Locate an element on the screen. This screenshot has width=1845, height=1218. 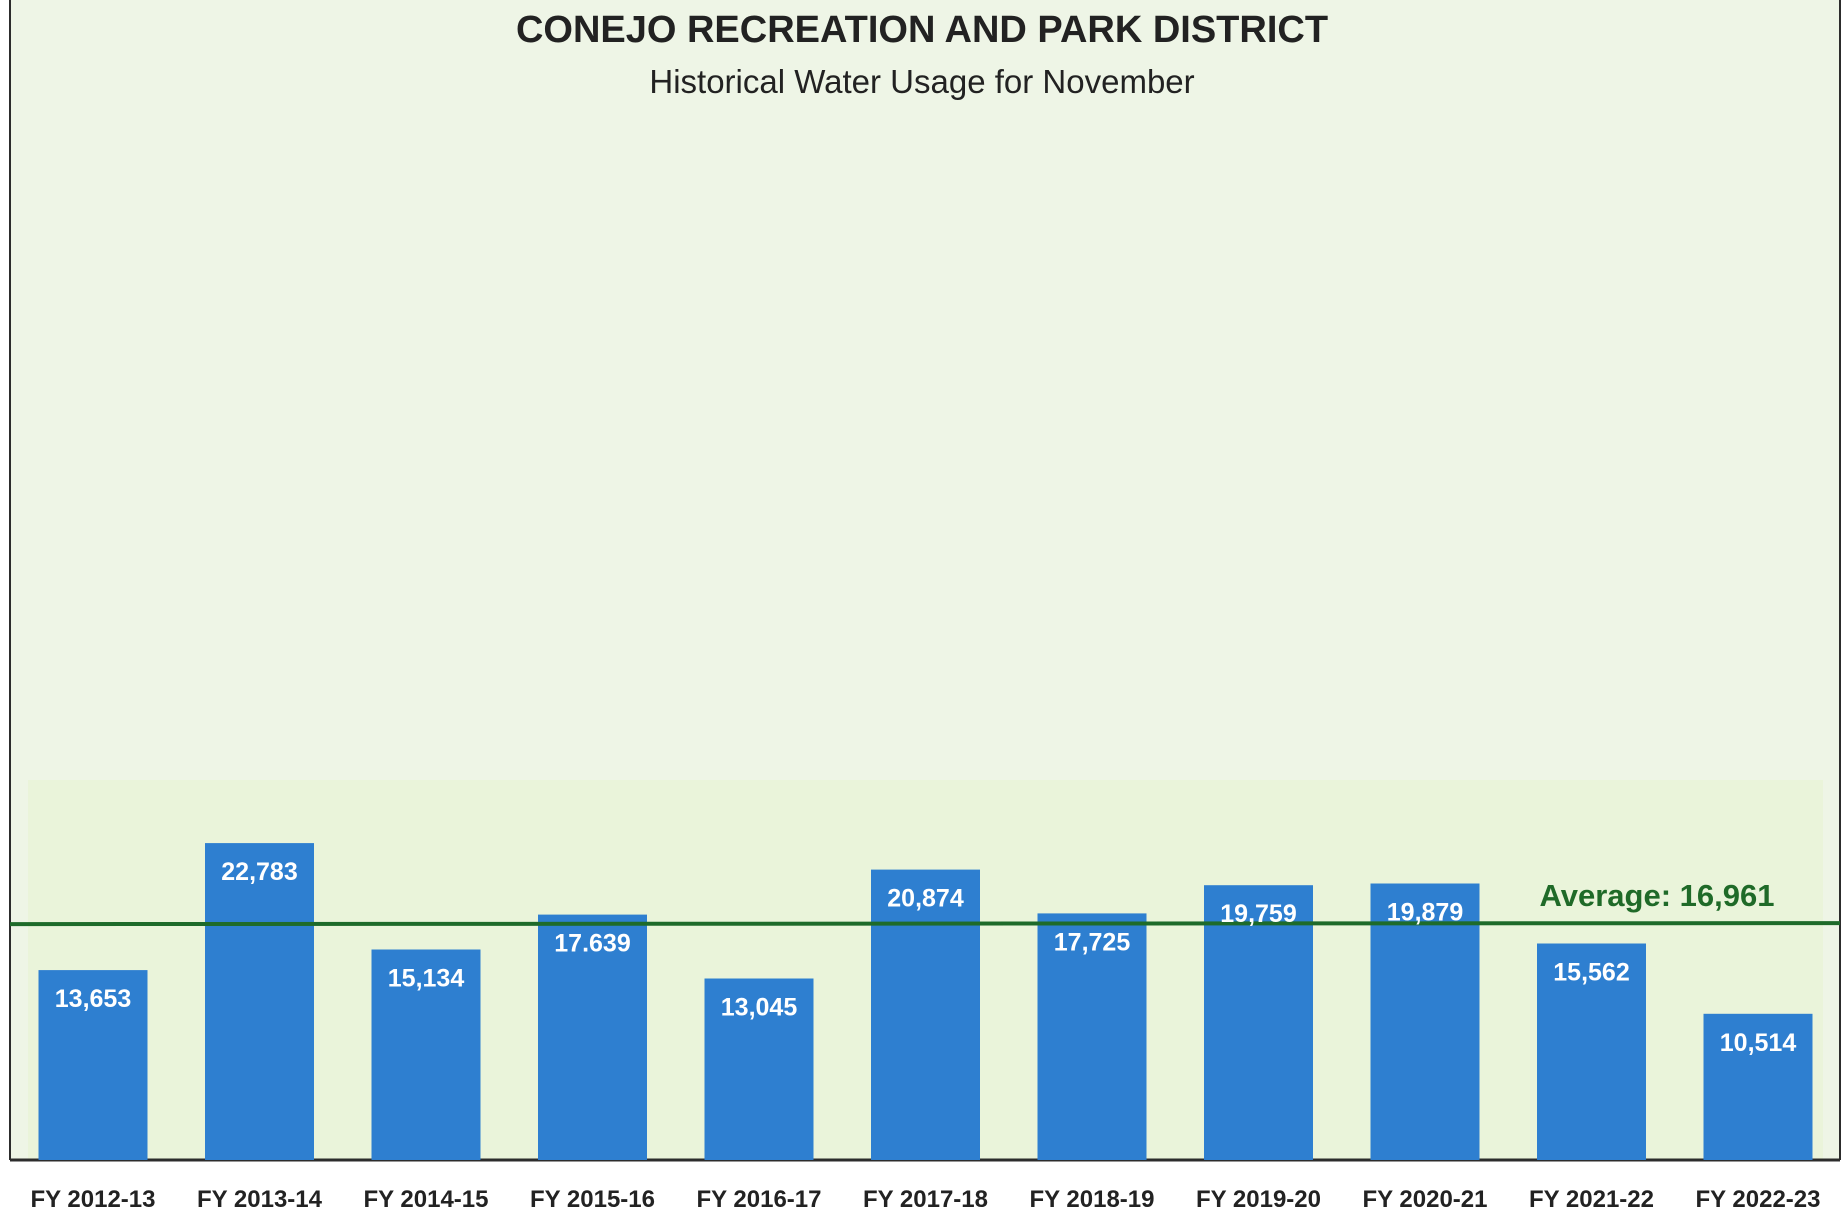
x-tick-label: FY 2020-21 is located at coordinates (1425, 1199).